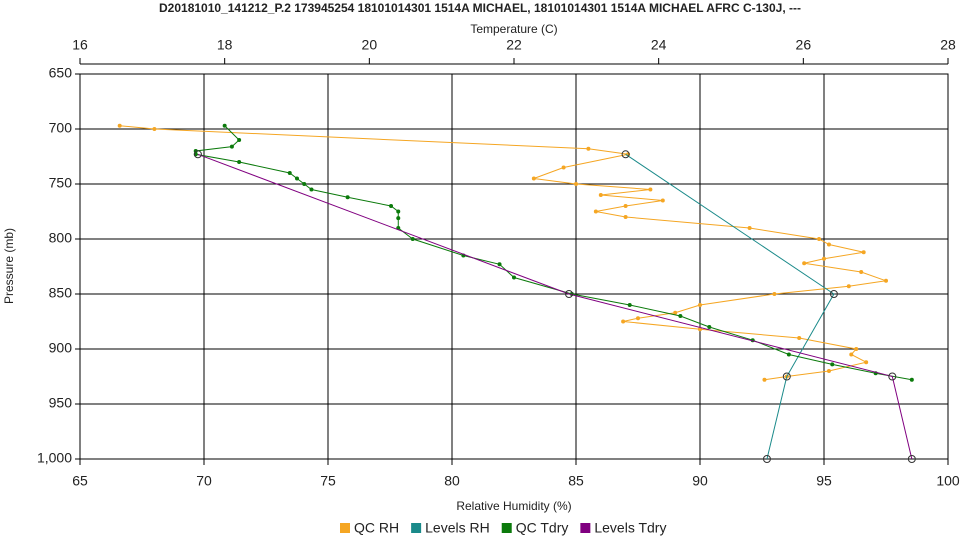 The image size is (960, 541). What do you see at coordinates (61, 238) in the screenshot?
I see `y-tick-label: 800` at bounding box center [61, 238].